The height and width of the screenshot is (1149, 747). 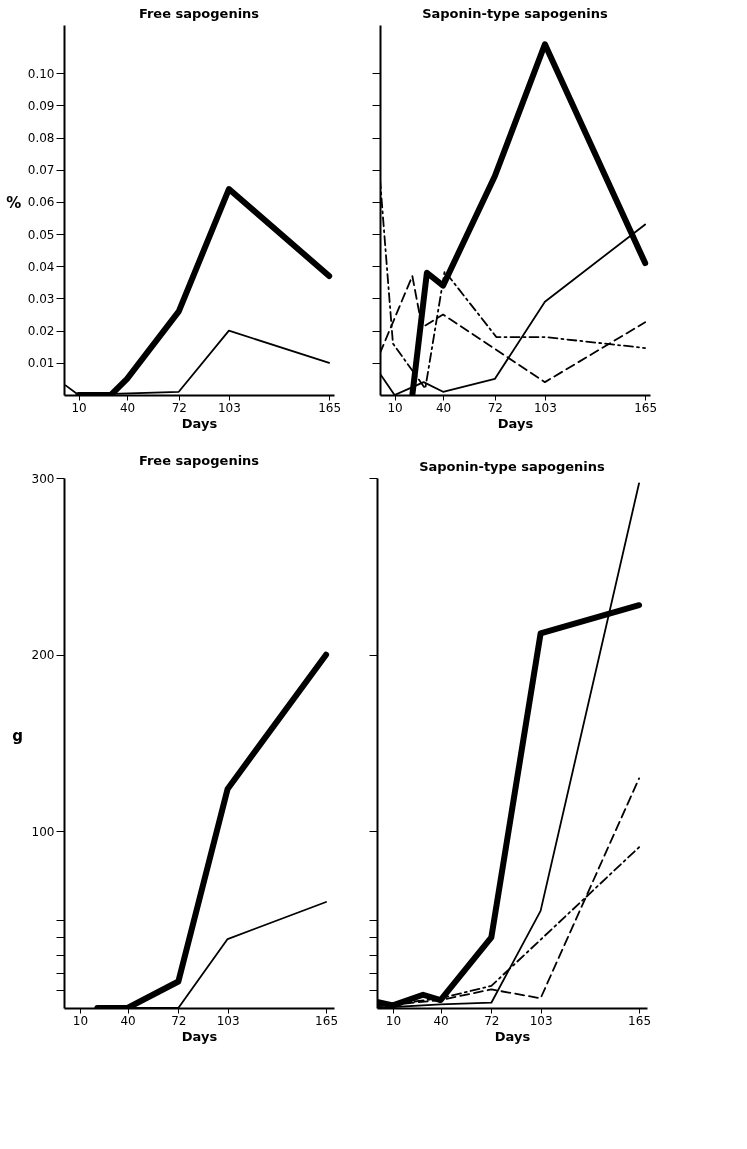 What do you see at coordinates (14, 202) in the screenshot?
I see `y-axis-title: %` at bounding box center [14, 202].